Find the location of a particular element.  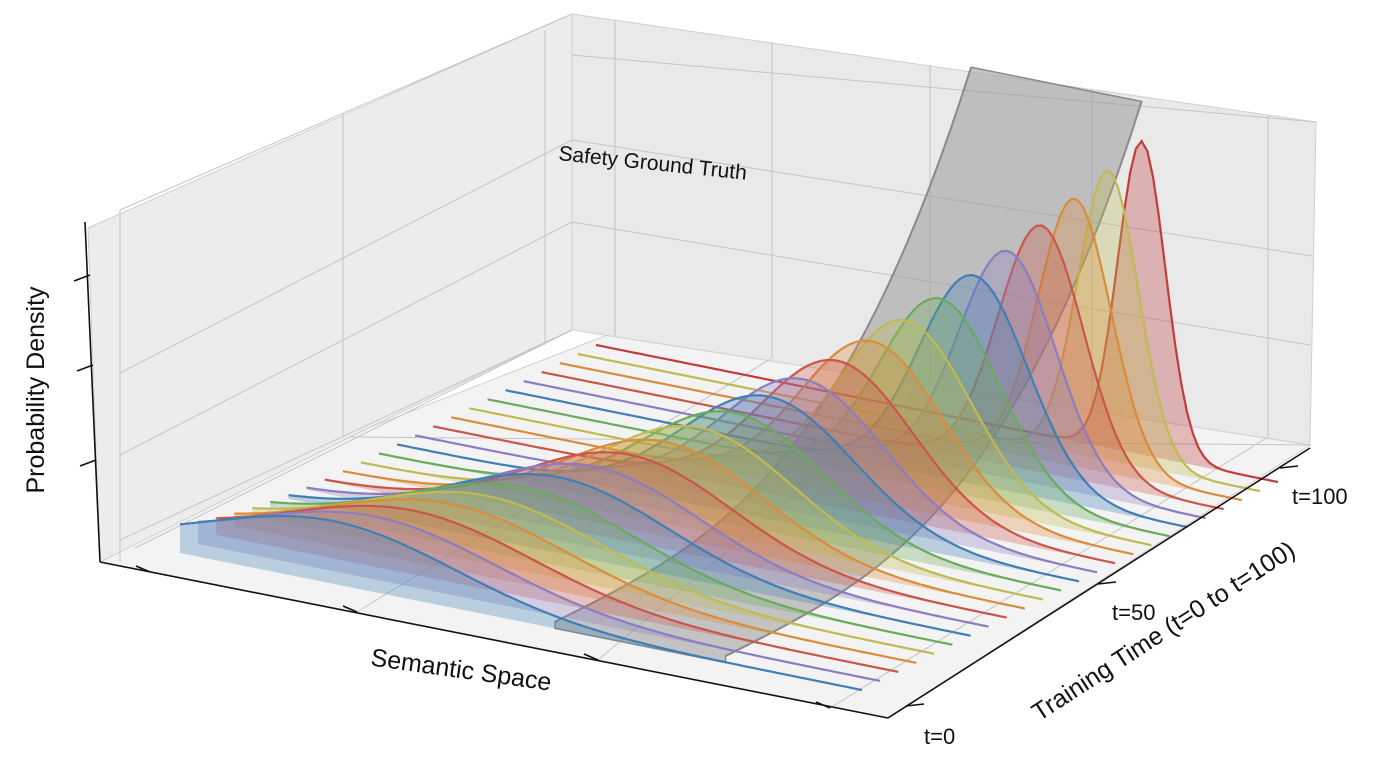

x-axis-label: Semantic Space is located at coordinates (461, 670).